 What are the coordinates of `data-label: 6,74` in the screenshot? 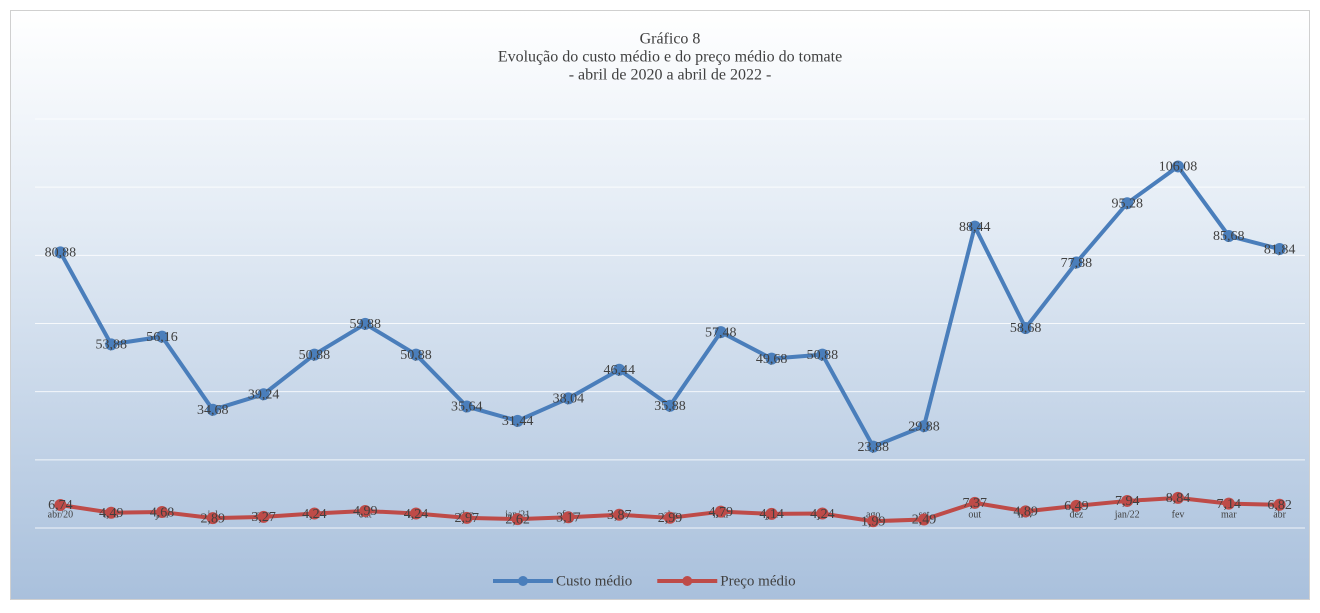 It's located at (60, 505).